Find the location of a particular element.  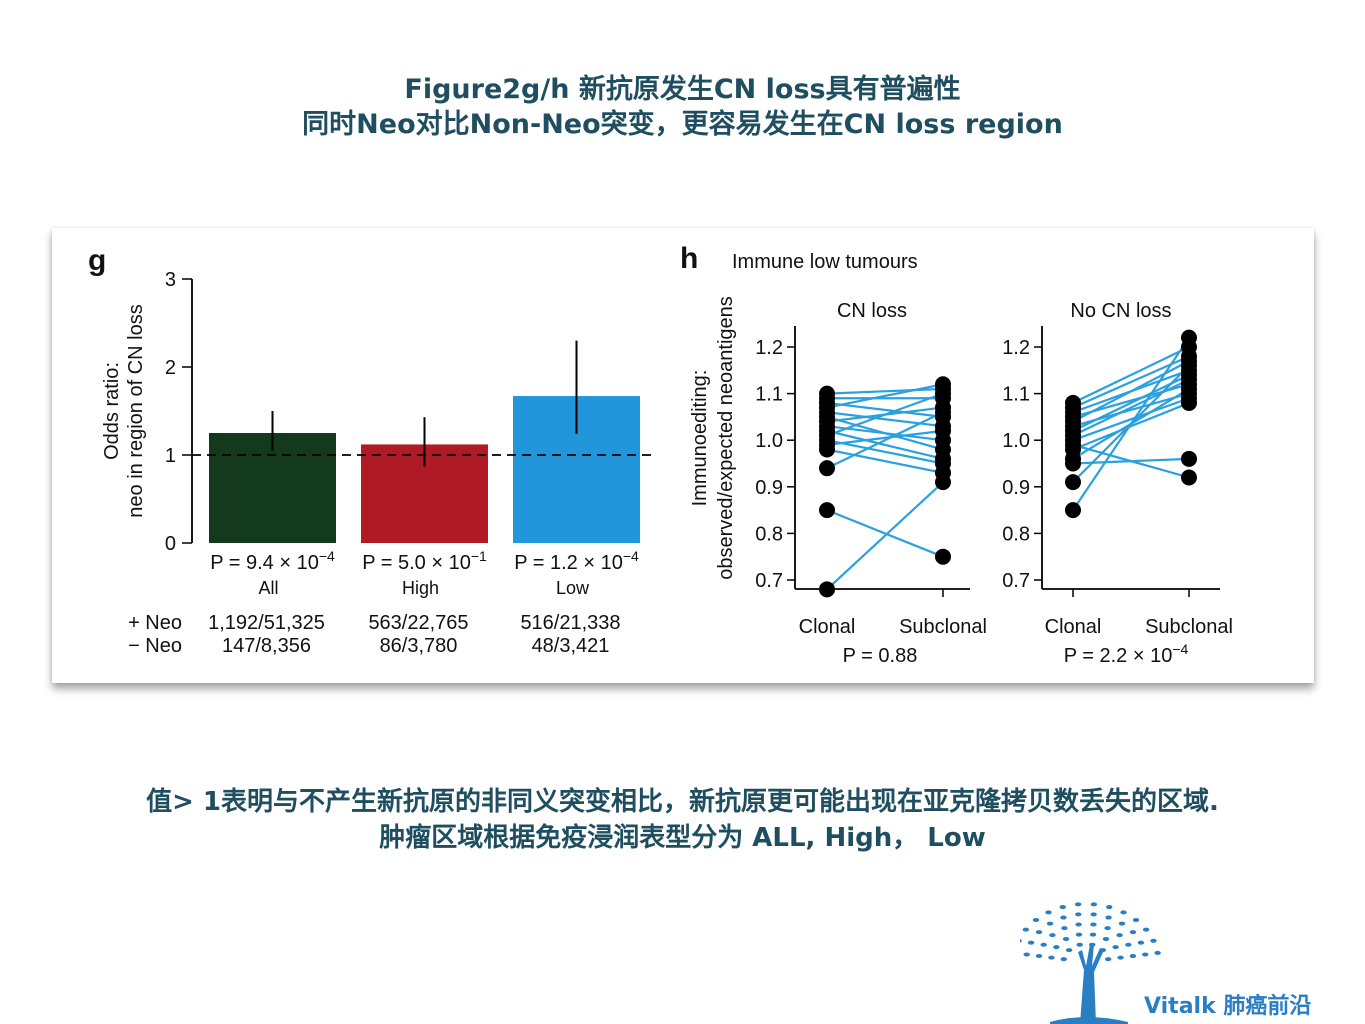

g-pvalue-base: P = 1.2 × 10 is located at coordinates (568, 563).